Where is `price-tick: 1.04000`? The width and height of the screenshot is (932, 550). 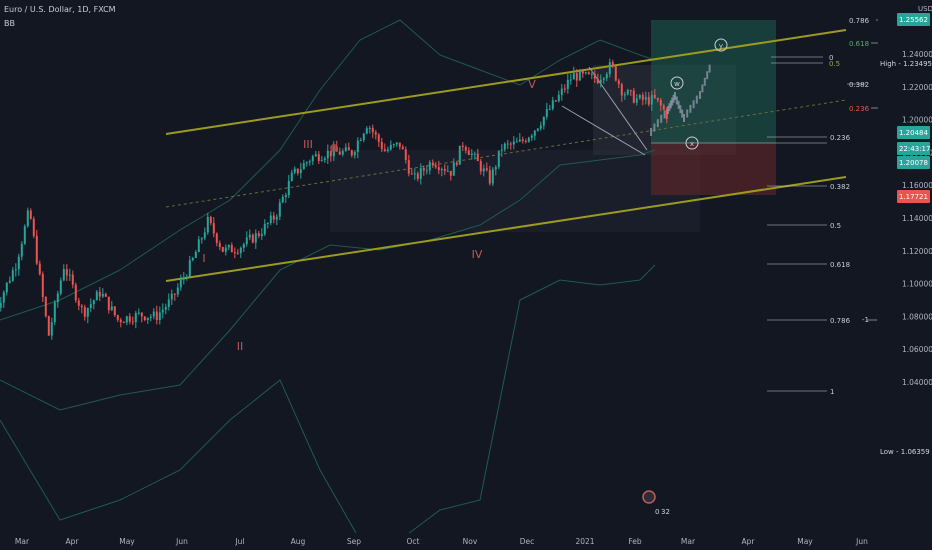 price-tick: 1.04000 is located at coordinates (917, 382).